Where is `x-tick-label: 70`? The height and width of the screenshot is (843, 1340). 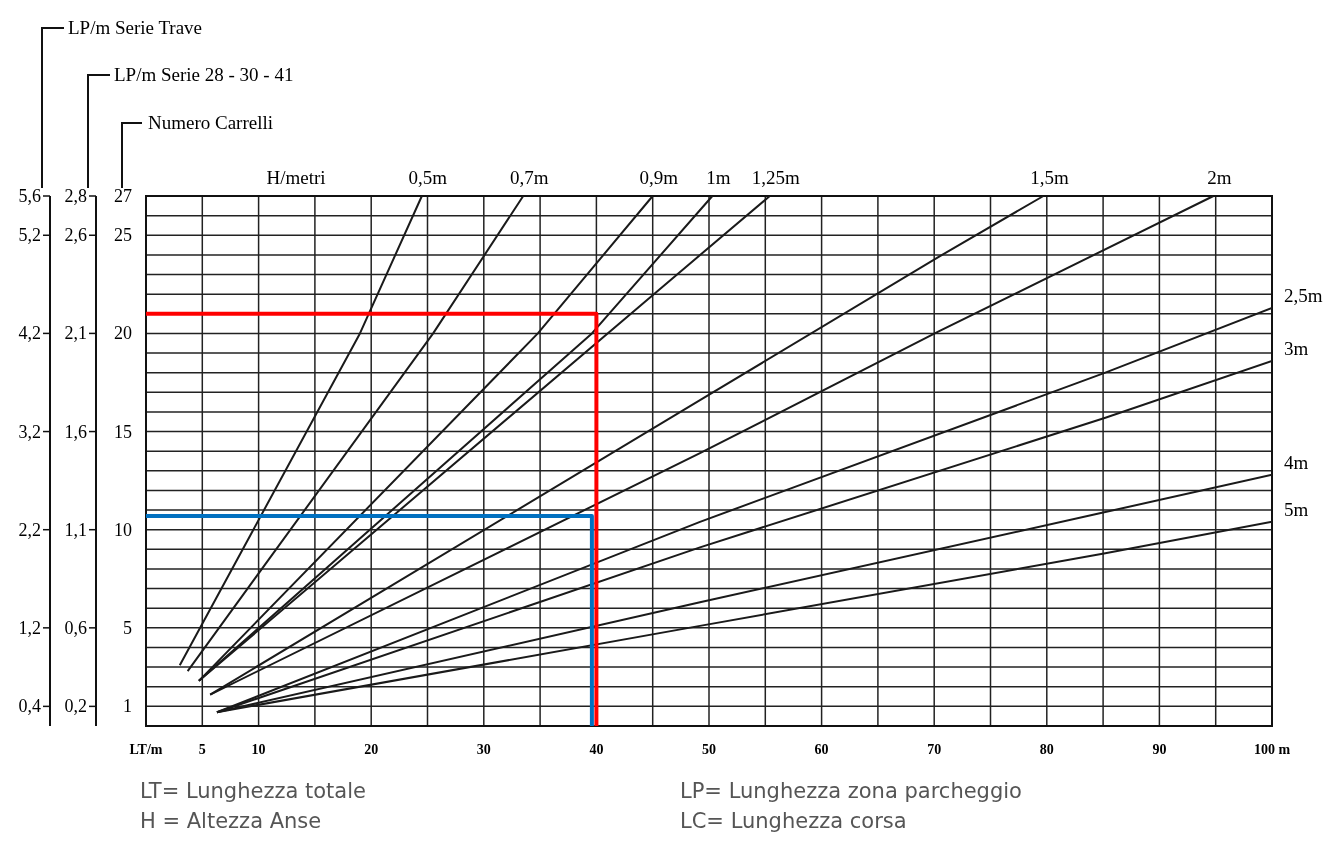 x-tick-label: 70 is located at coordinates (934, 749).